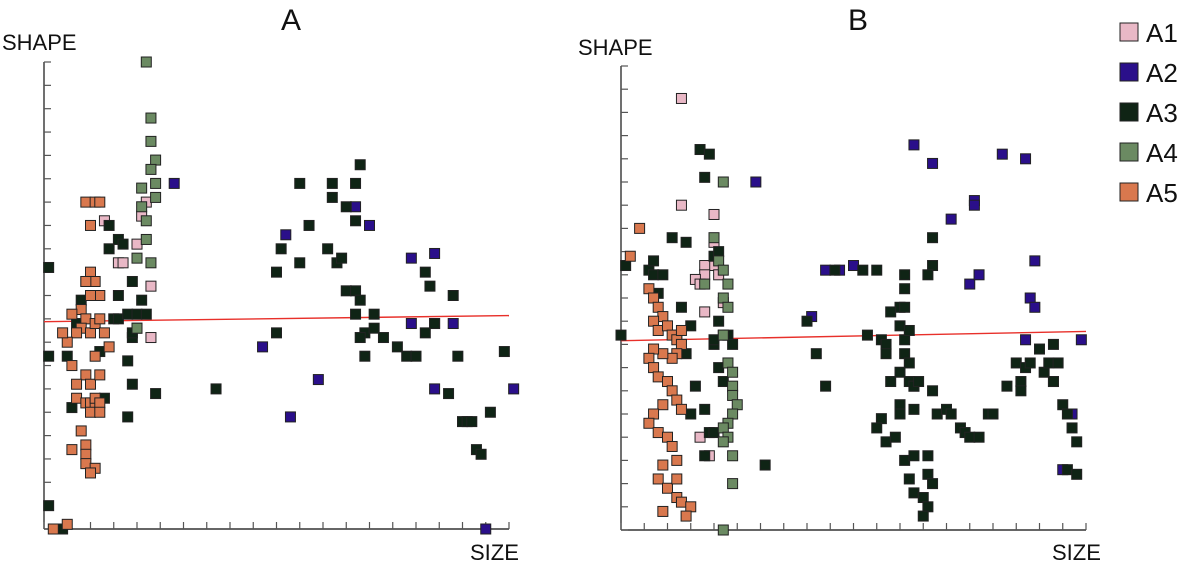  Describe the element at coordinates (858, 20) in the screenshot. I see `panel-b-title: B` at that location.